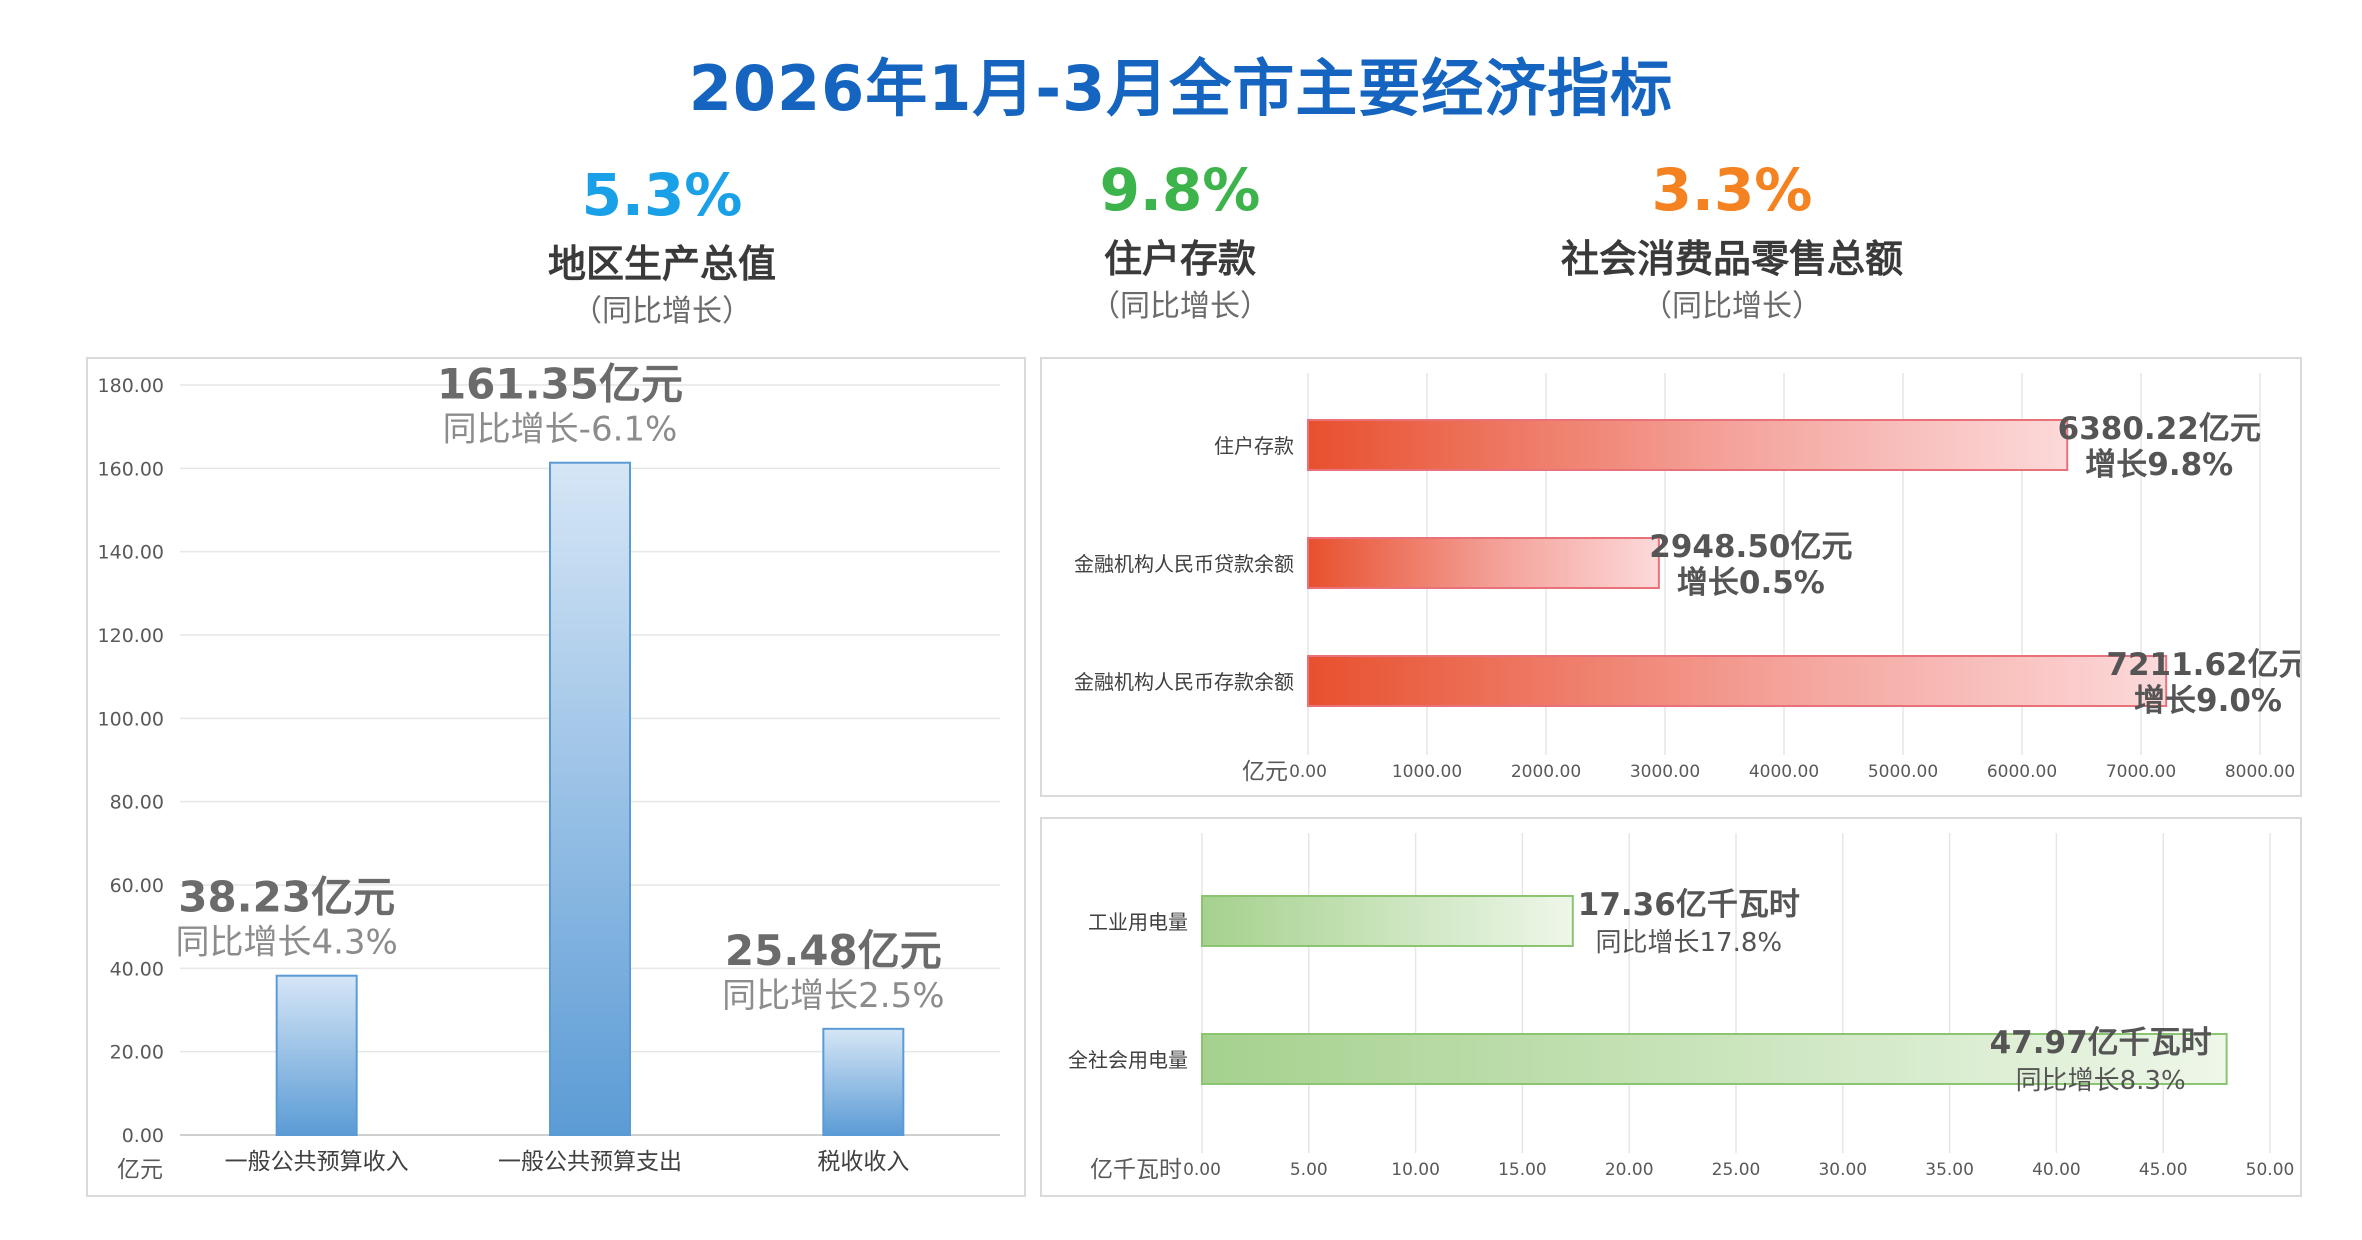 The height and width of the screenshot is (1240, 2362). I want to click on x-tick-label: 30.00, so click(1842, 1170).